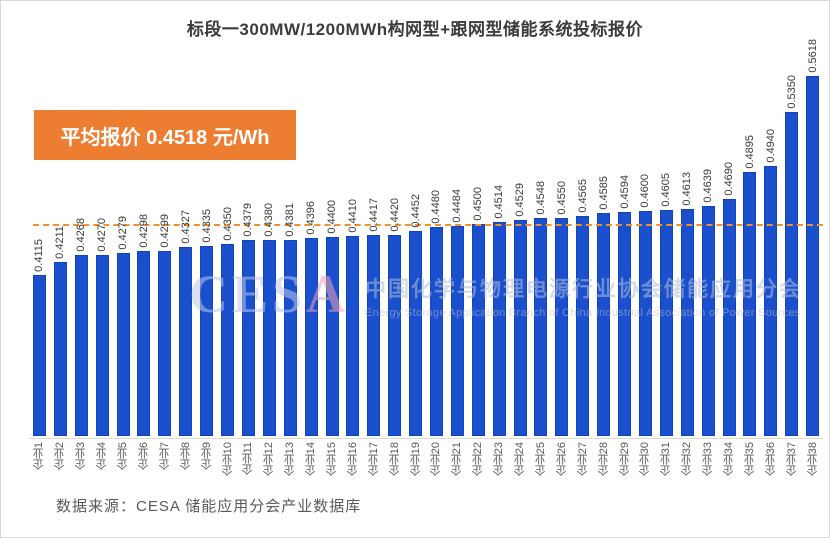  What do you see at coordinates (729, 459) in the screenshot?
I see `x-axis-label: 企业34` at bounding box center [729, 459].